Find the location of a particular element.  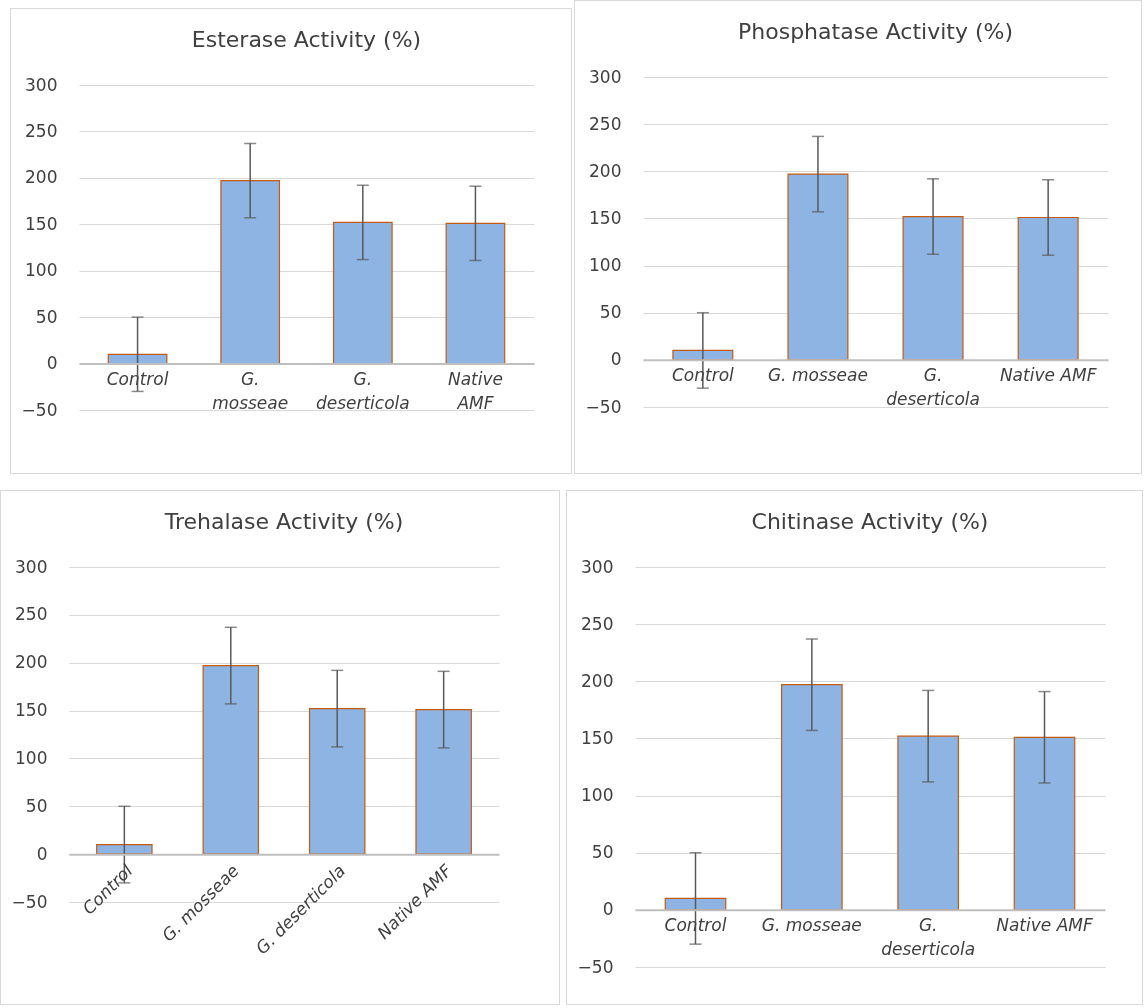

chart-title: Esterase Activity (%) is located at coordinates (306, 39).